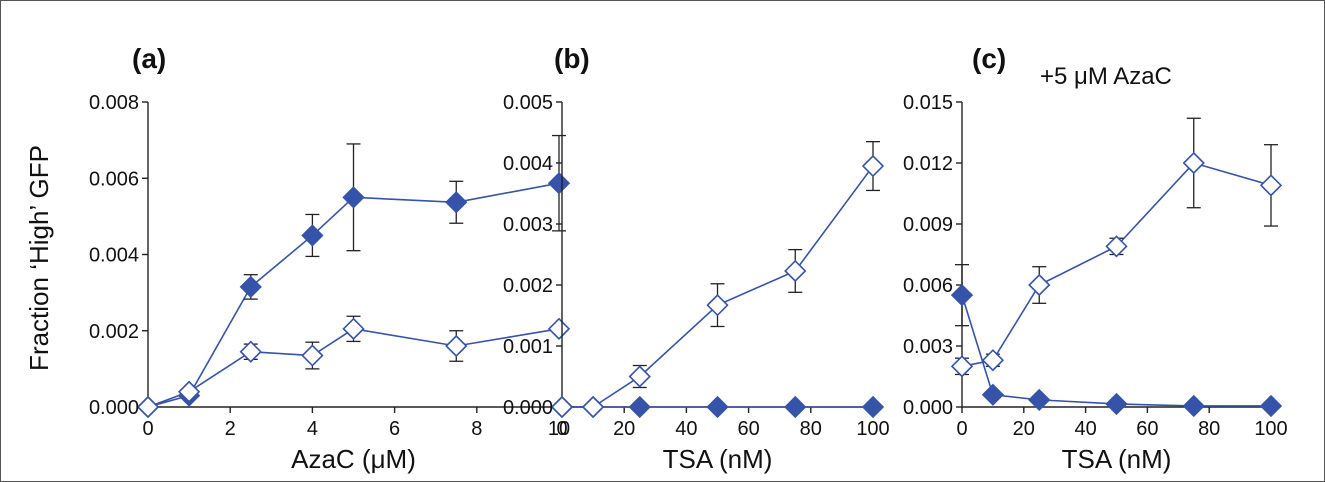 The image size is (1325, 482). Describe the element at coordinates (149, 58) in the screenshot. I see `panel-label: (a)` at that location.